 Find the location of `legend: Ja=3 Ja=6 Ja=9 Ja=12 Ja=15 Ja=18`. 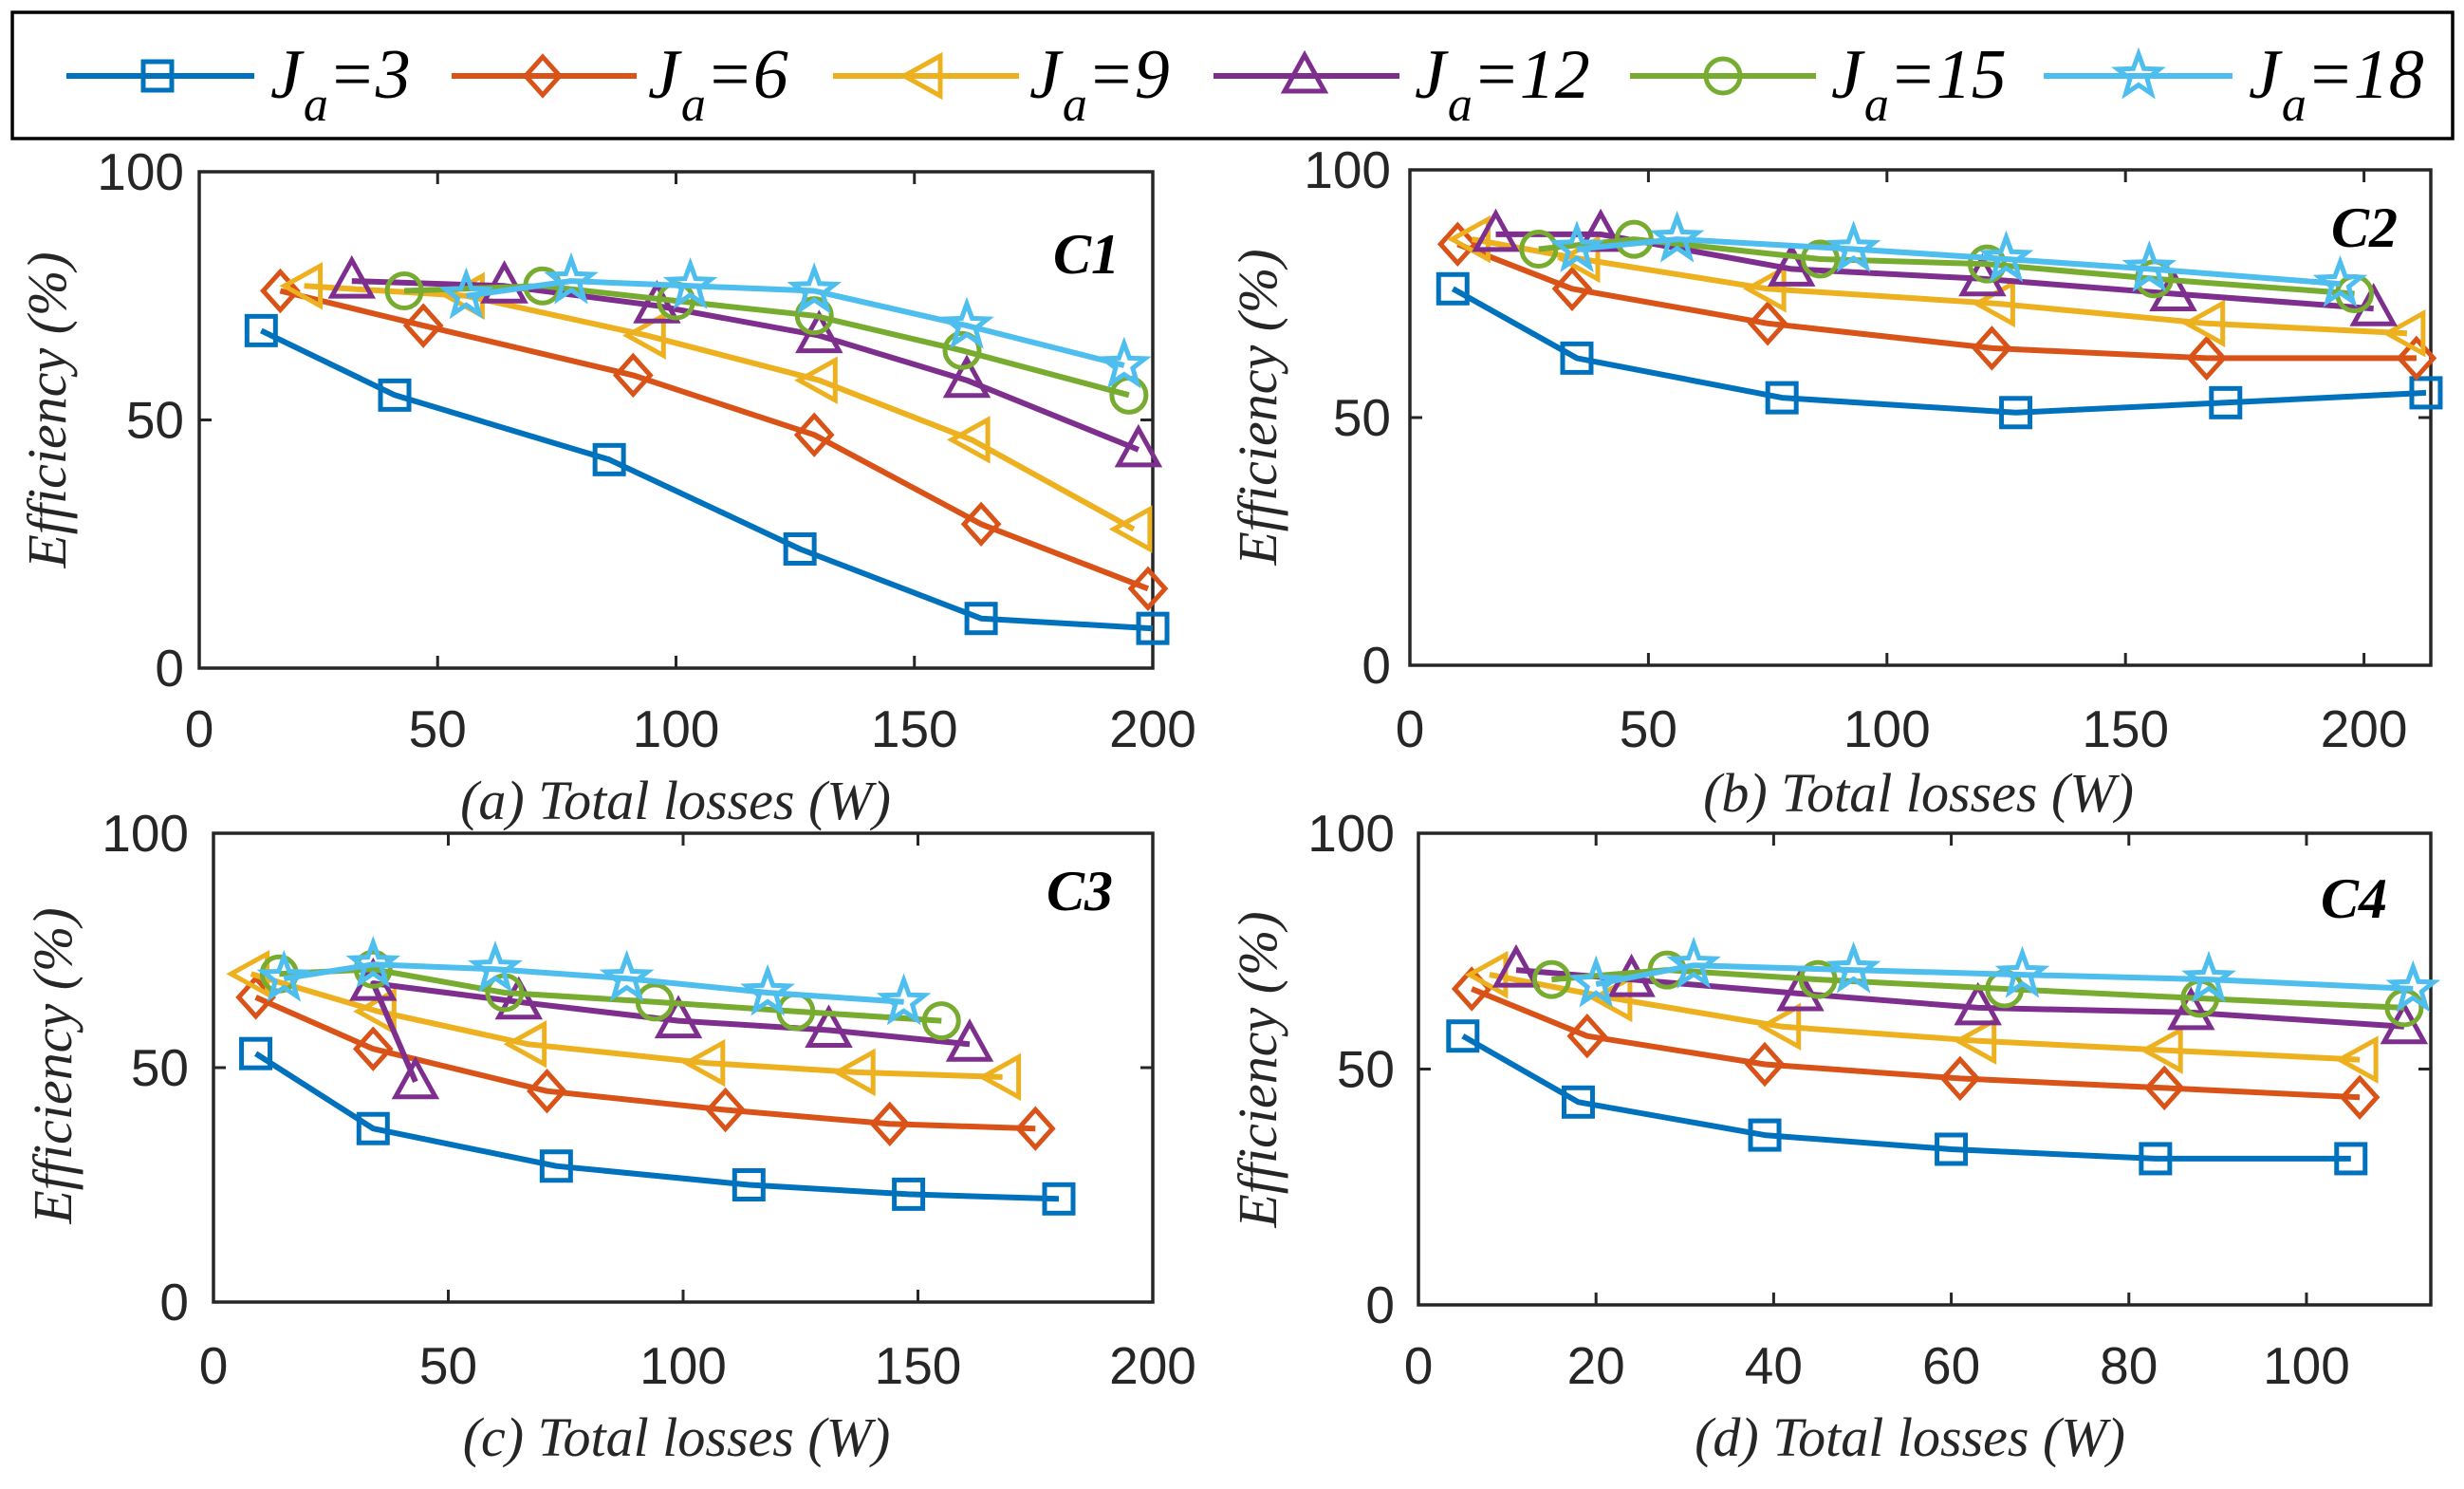

legend: Ja=3 Ja=6 Ja=9 Ja=12 Ja=15 Ja=18 is located at coordinates (1232, 75).